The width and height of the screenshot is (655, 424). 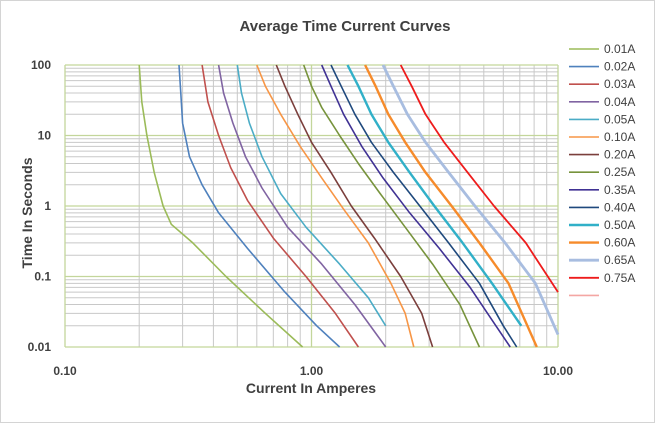 I want to click on legend-label-0.05A: 0.05A, so click(x=619, y=119).